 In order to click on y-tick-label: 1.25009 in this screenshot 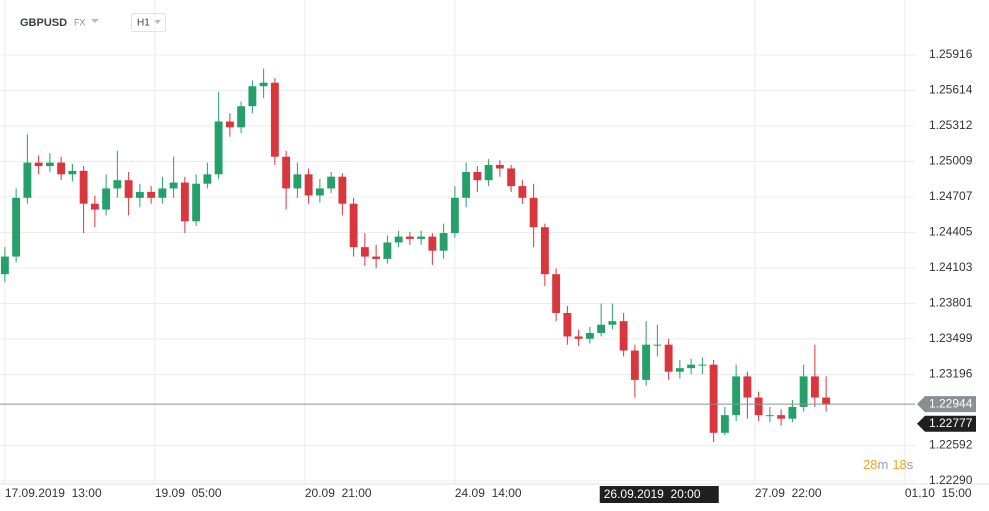, I will do `click(951, 161)`.